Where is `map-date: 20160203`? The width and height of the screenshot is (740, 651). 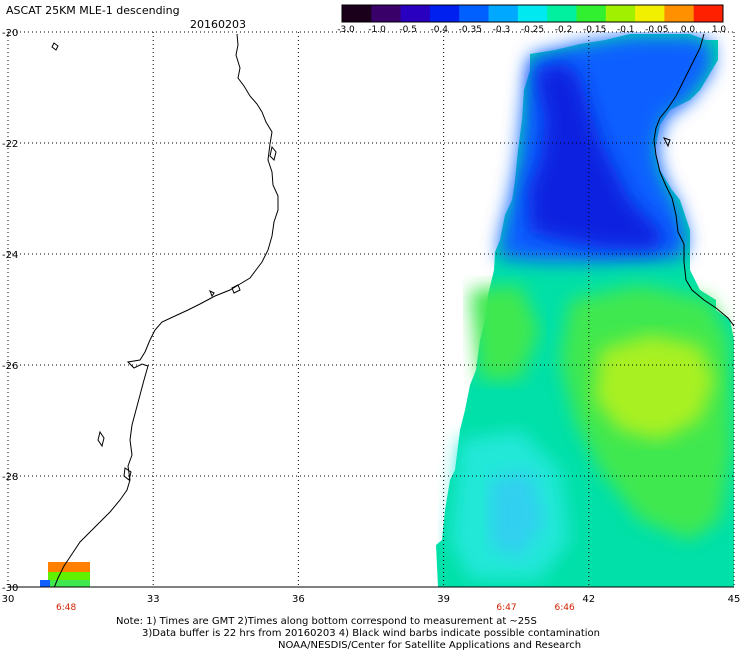
map-date: 20160203 is located at coordinates (218, 24).